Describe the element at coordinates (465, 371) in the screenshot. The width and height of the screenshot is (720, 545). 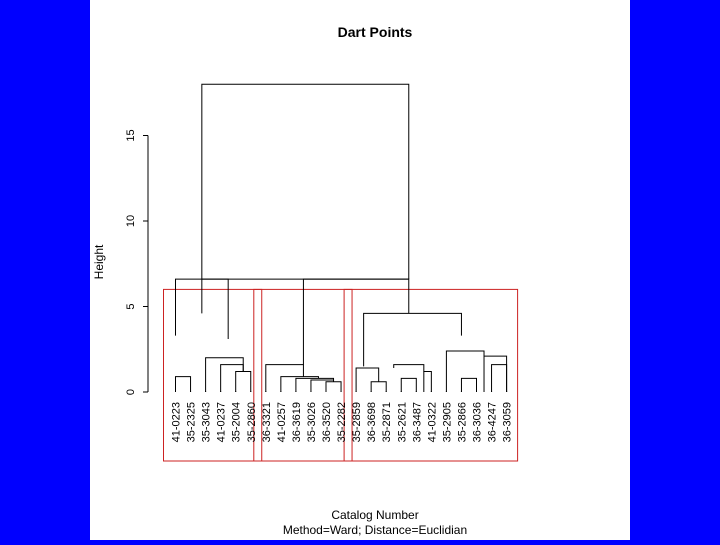
I see `merge-35-2905-group` at that location.